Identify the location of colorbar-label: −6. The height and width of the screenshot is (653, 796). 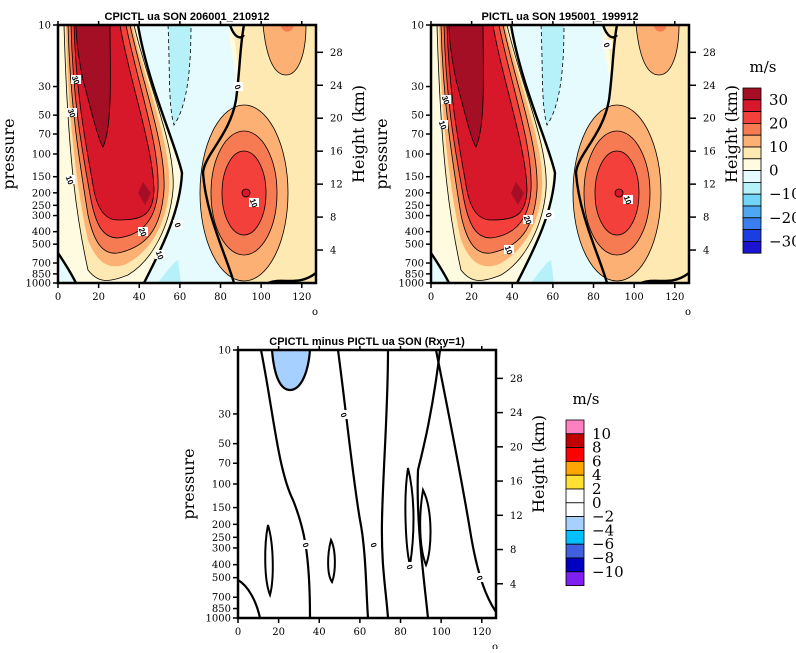
(603, 544).